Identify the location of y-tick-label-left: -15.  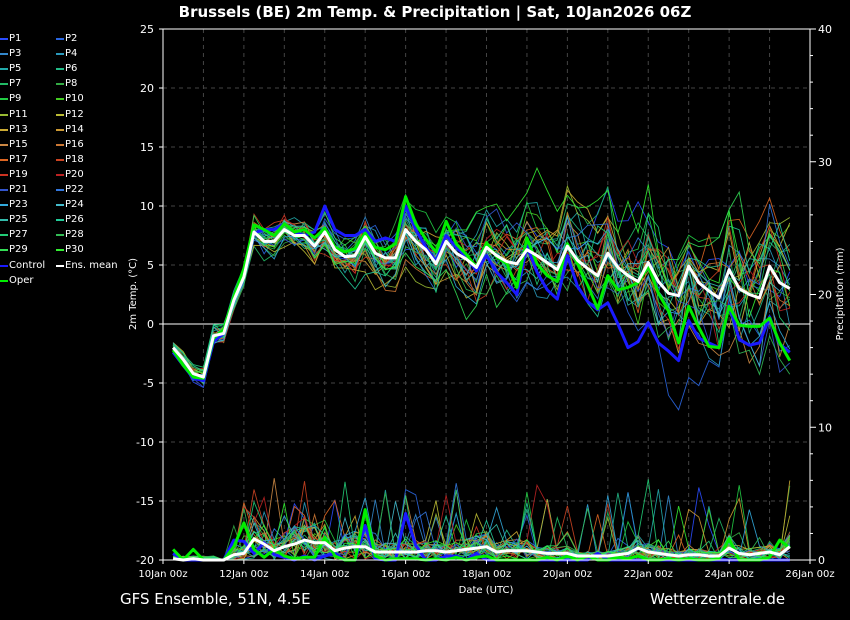
(145, 501).